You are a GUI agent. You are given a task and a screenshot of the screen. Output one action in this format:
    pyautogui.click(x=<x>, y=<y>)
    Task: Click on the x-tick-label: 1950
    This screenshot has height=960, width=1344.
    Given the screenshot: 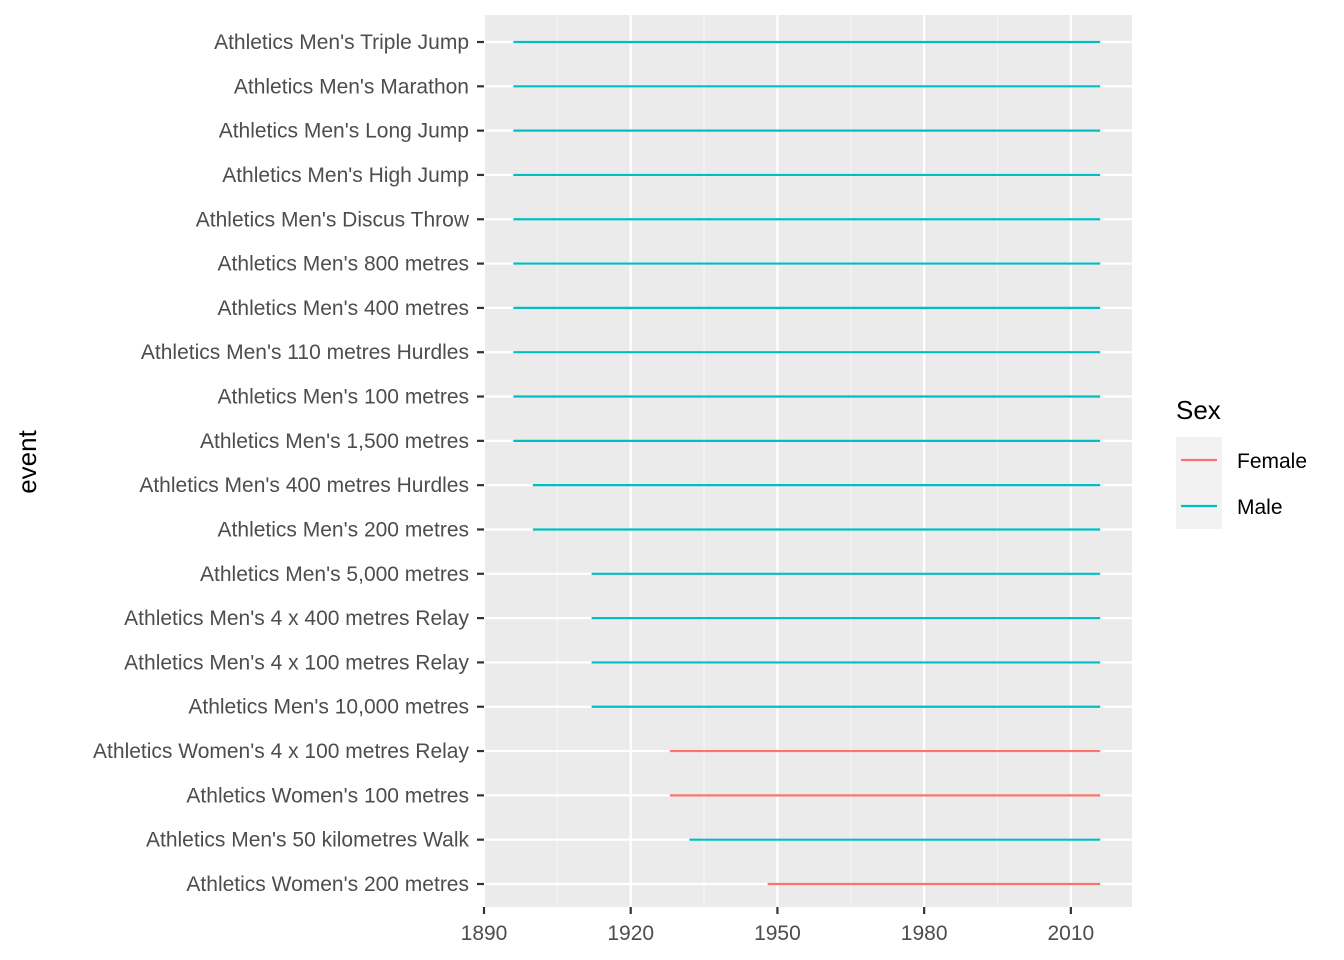 What is the action you would take?
    pyautogui.click(x=777, y=933)
    